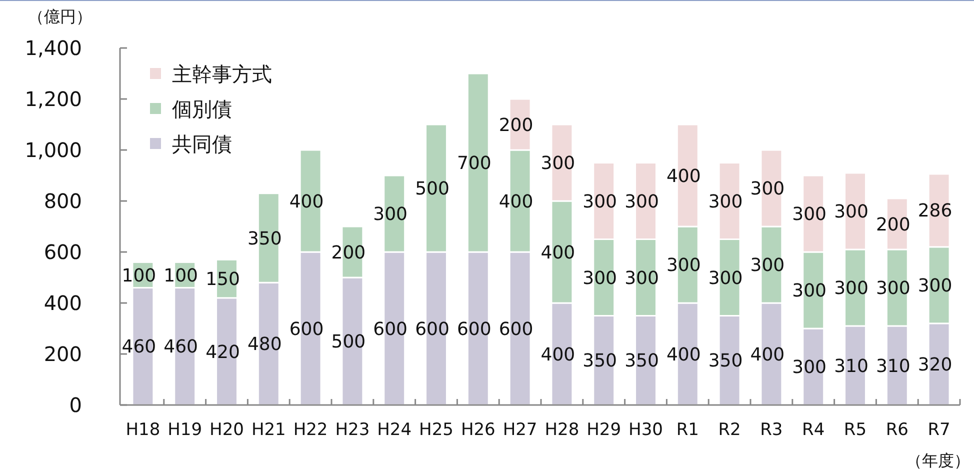 Image resolution: width=974 pixels, height=472 pixels. I want to click on y-axis-title: （億円）, so click(60, 16).